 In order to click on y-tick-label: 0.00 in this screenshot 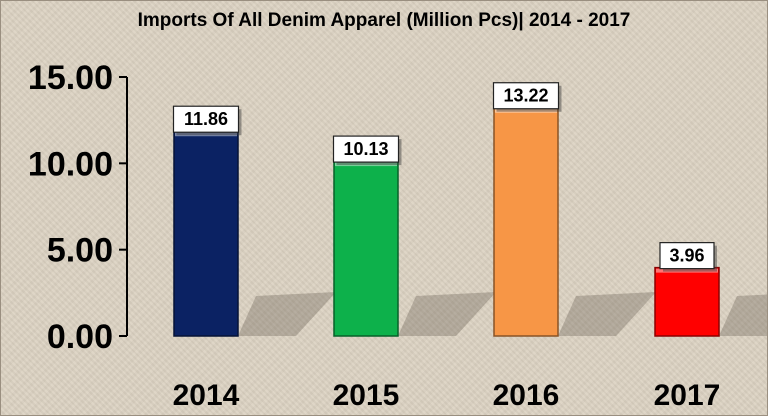, I will do `click(80, 337)`.